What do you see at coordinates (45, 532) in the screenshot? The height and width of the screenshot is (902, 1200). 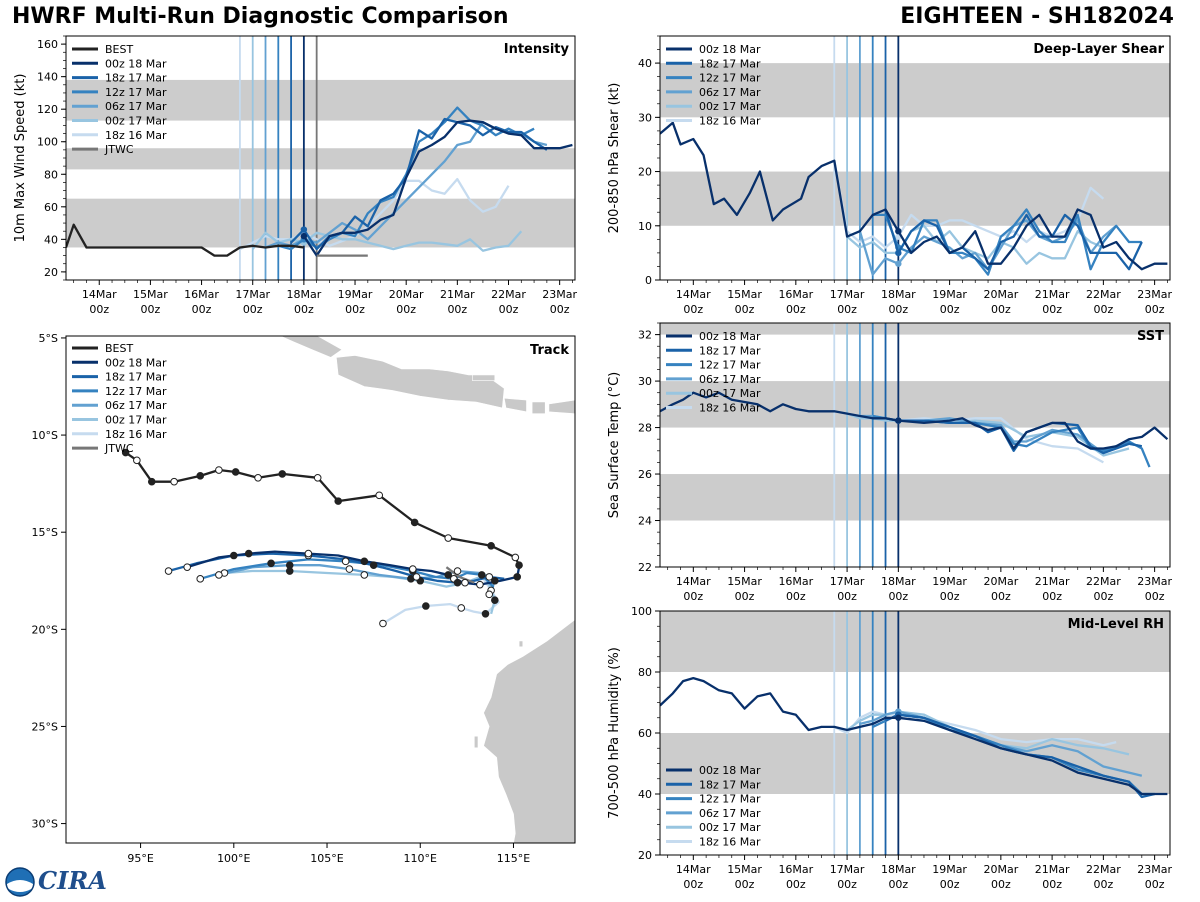 I see `y-tick-label: 15°S` at bounding box center [45, 532].